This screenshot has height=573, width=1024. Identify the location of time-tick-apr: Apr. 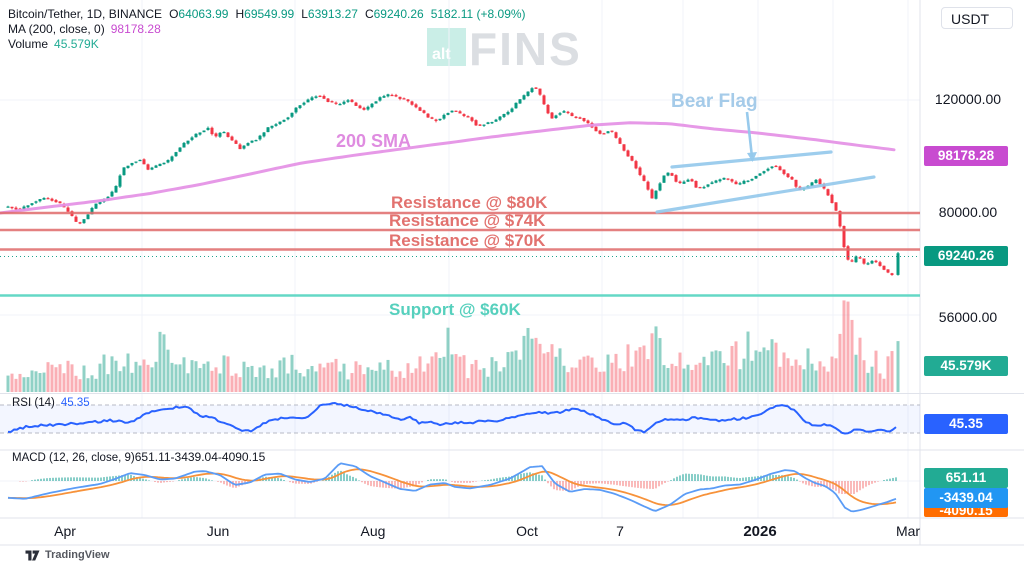
(65, 531).